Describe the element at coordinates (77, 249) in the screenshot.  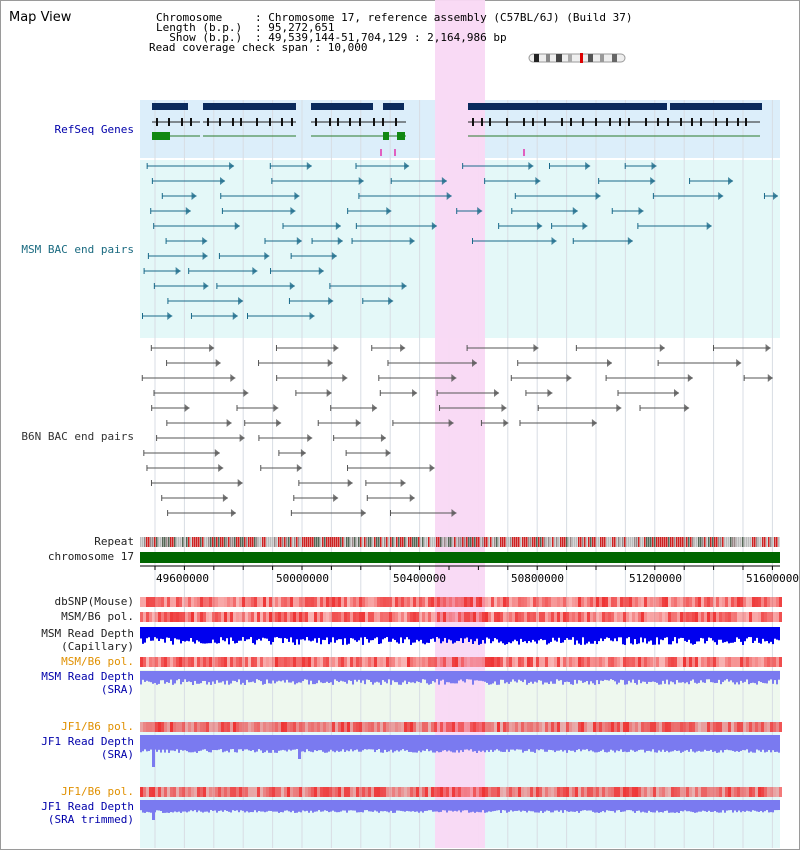
I see `track-label-msm-bac: MSM BAC end pairs` at that location.